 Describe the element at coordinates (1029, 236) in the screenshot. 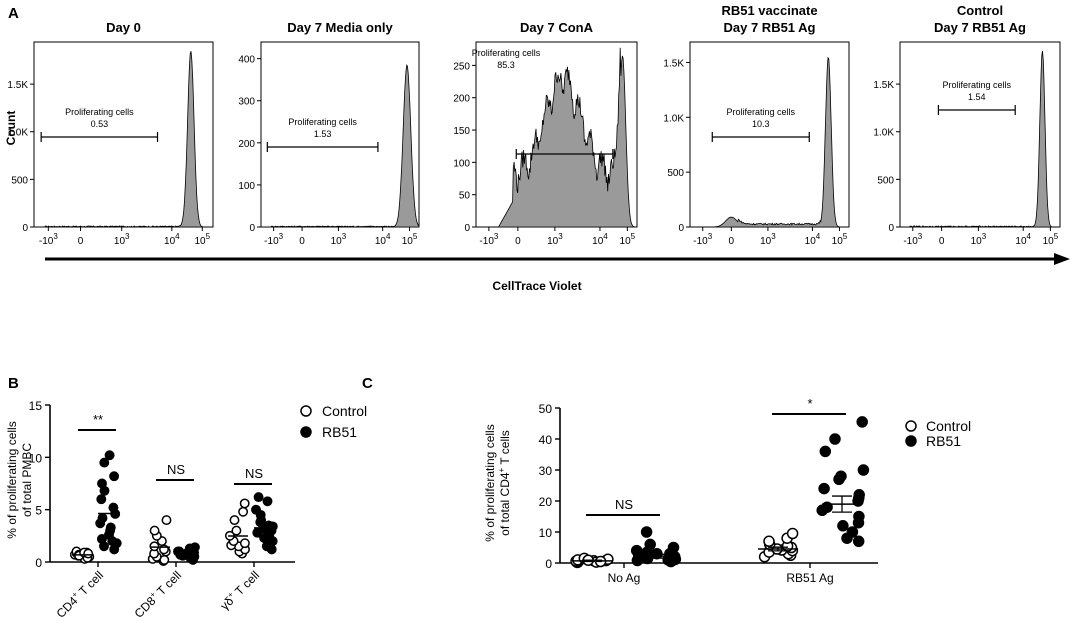

I see `x-tick-exponent: 4` at that location.